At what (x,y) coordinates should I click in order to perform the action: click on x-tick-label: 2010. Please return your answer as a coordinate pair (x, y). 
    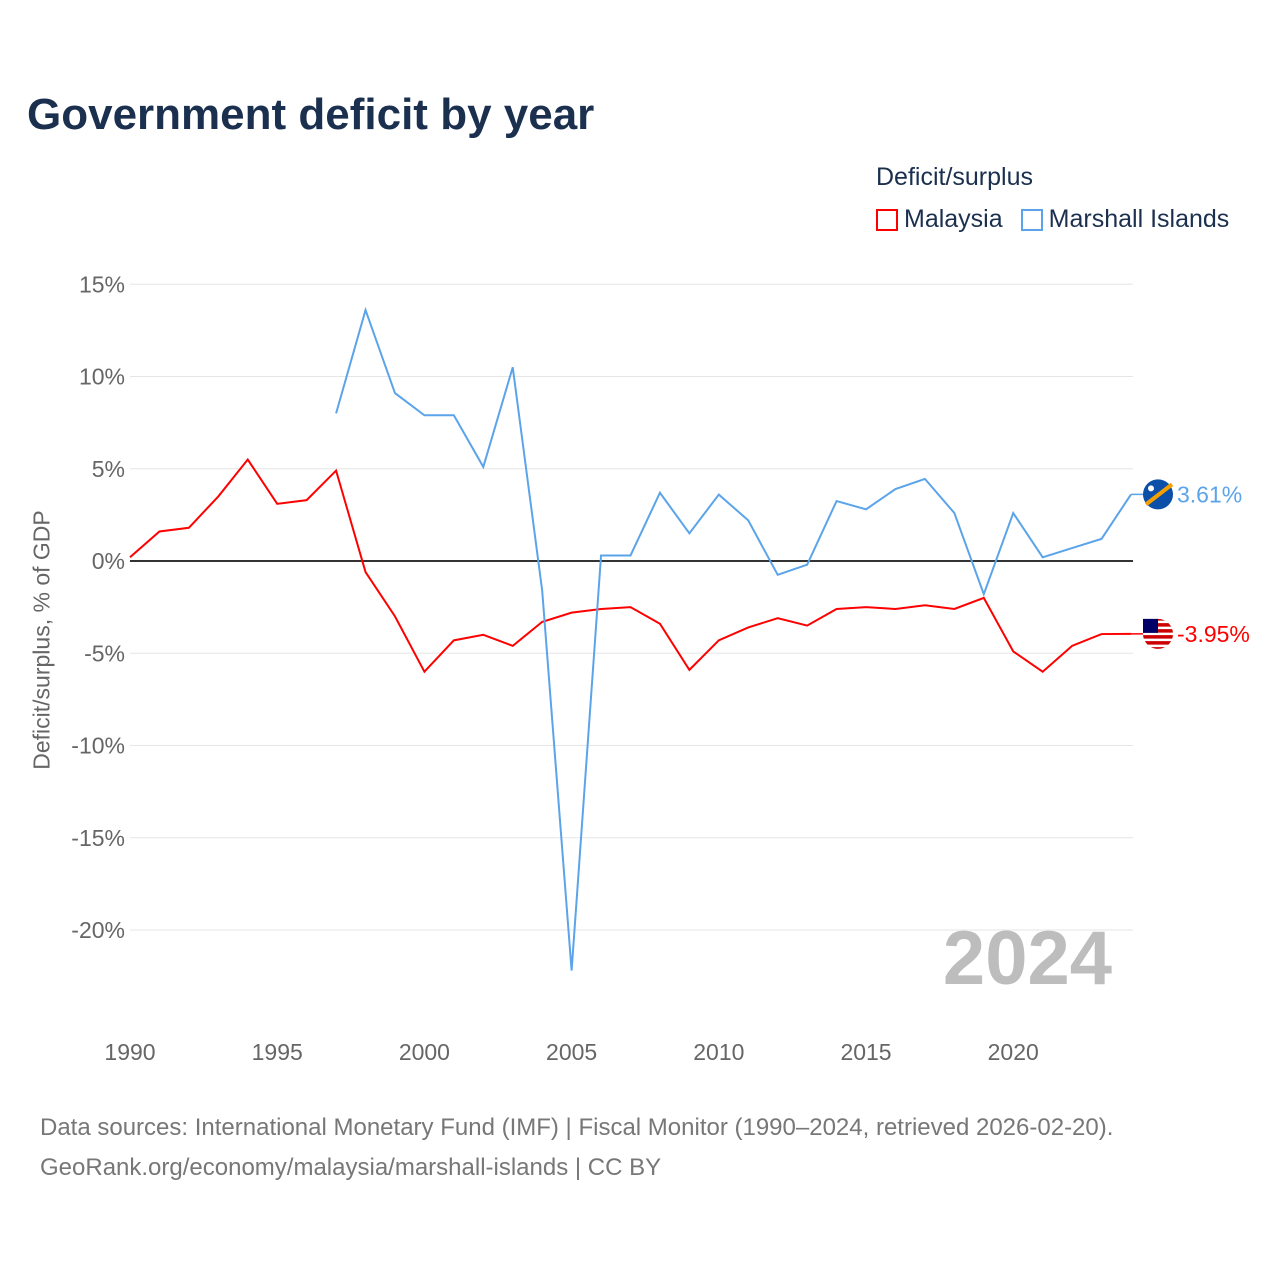
    Looking at the image, I should click on (718, 1052).